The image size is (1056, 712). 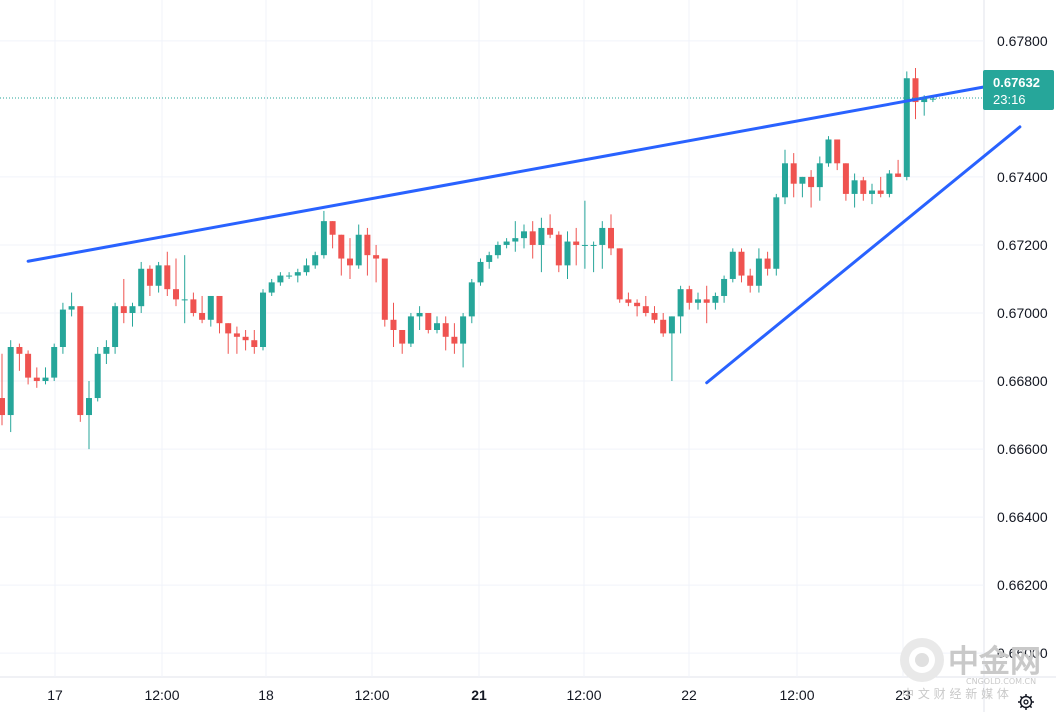 What do you see at coordinates (689, 695) in the screenshot?
I see `time-tick-label: 22` at bounding box center [689, 695].